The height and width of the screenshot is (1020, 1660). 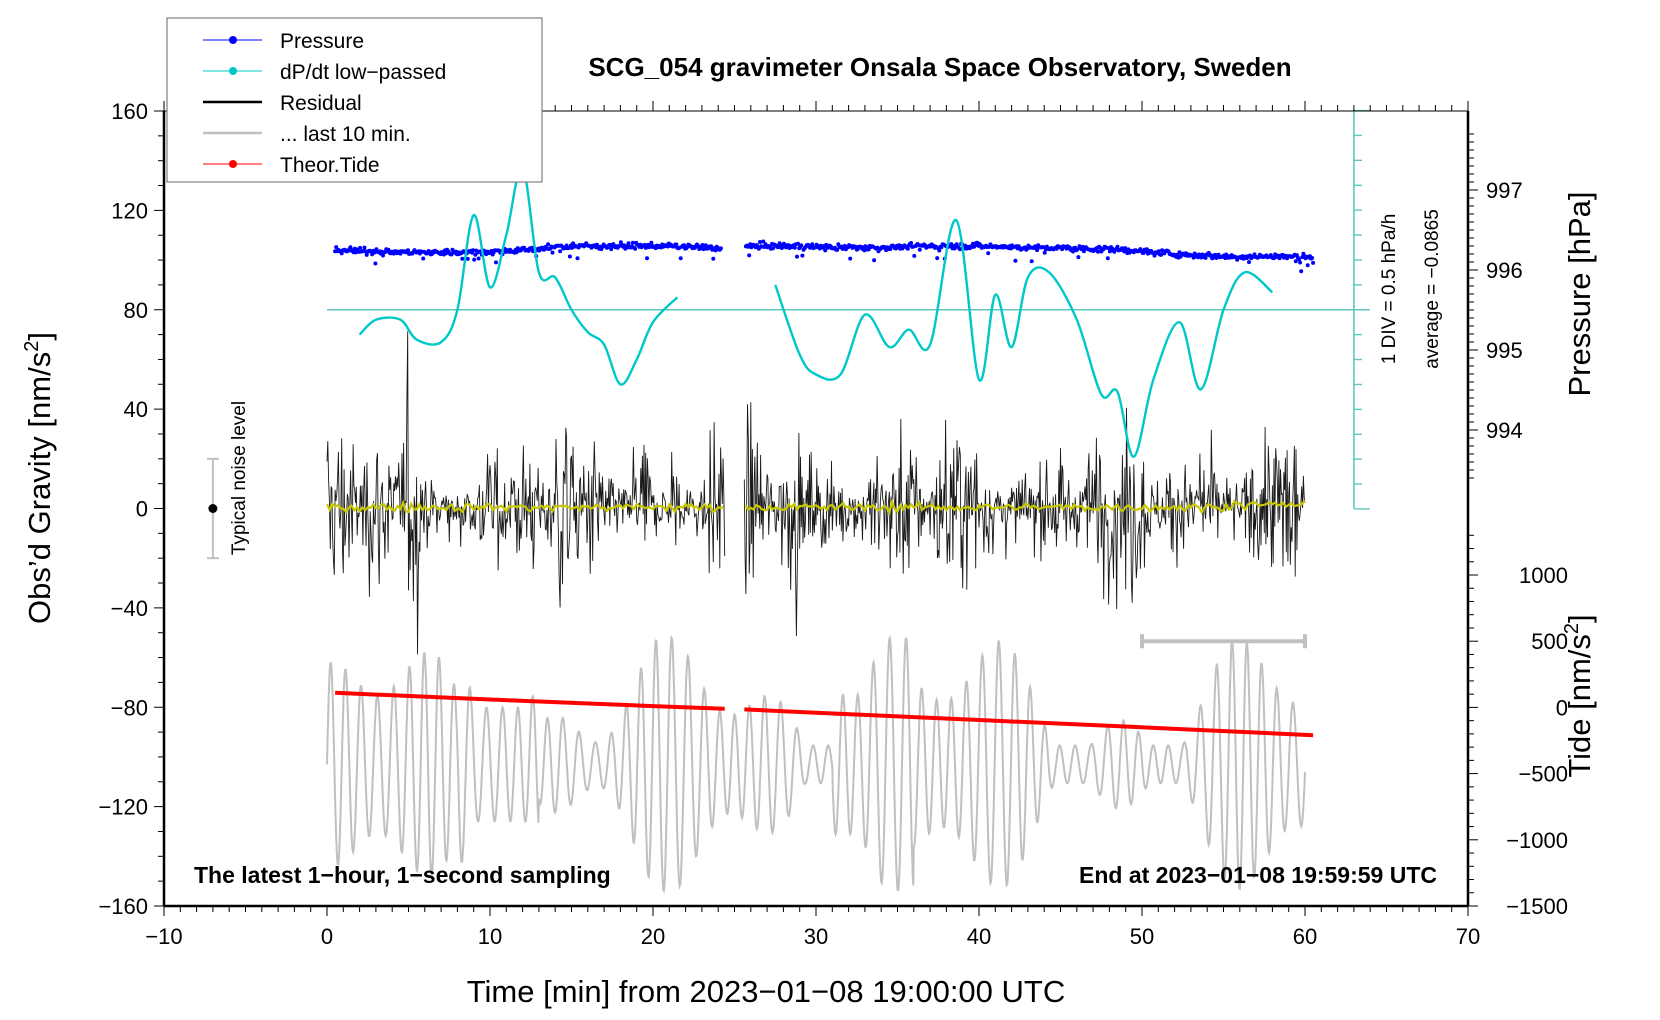 What do you see at coordinates (402, 875) in the screenshot?
I see `annotation-latest-hour: The latest 1−hour, 1−second sampling` at bounding box center [402, 875].